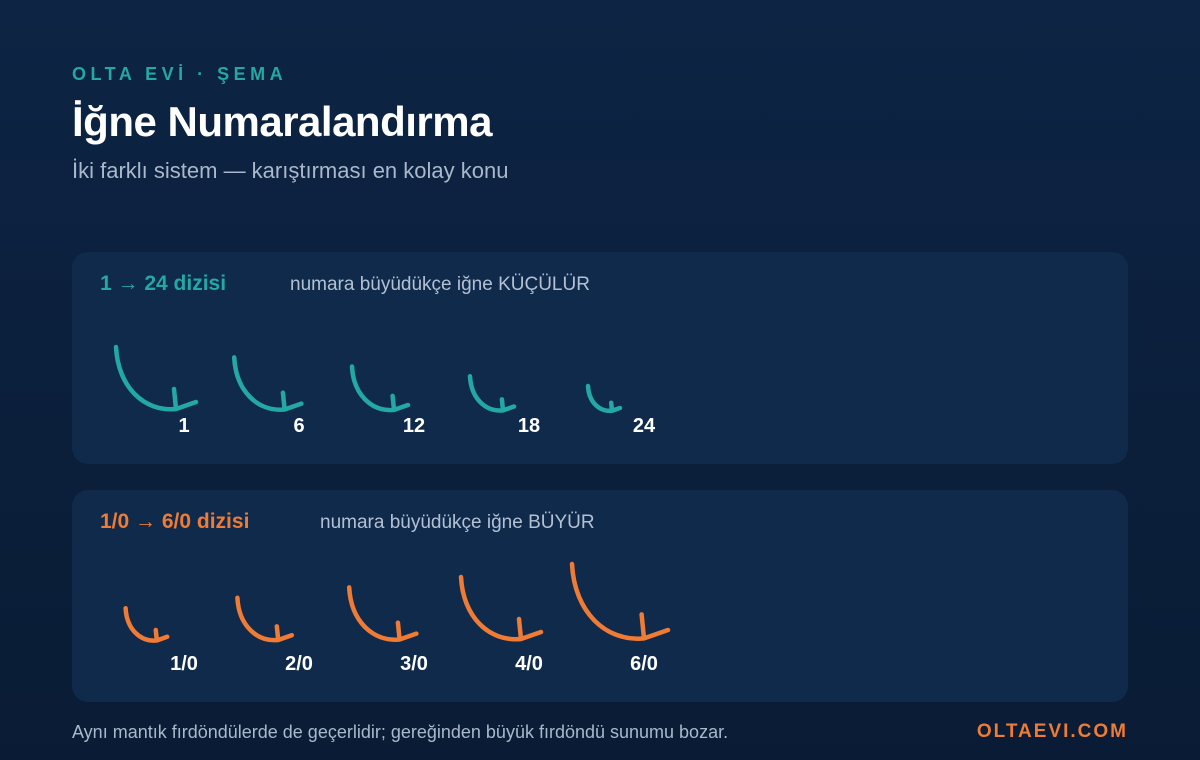 The image size is (1200, 760). Describe the element at coordinates (414, 664) in the screenshot. I see `hook-size-label: 3/0` at that location.